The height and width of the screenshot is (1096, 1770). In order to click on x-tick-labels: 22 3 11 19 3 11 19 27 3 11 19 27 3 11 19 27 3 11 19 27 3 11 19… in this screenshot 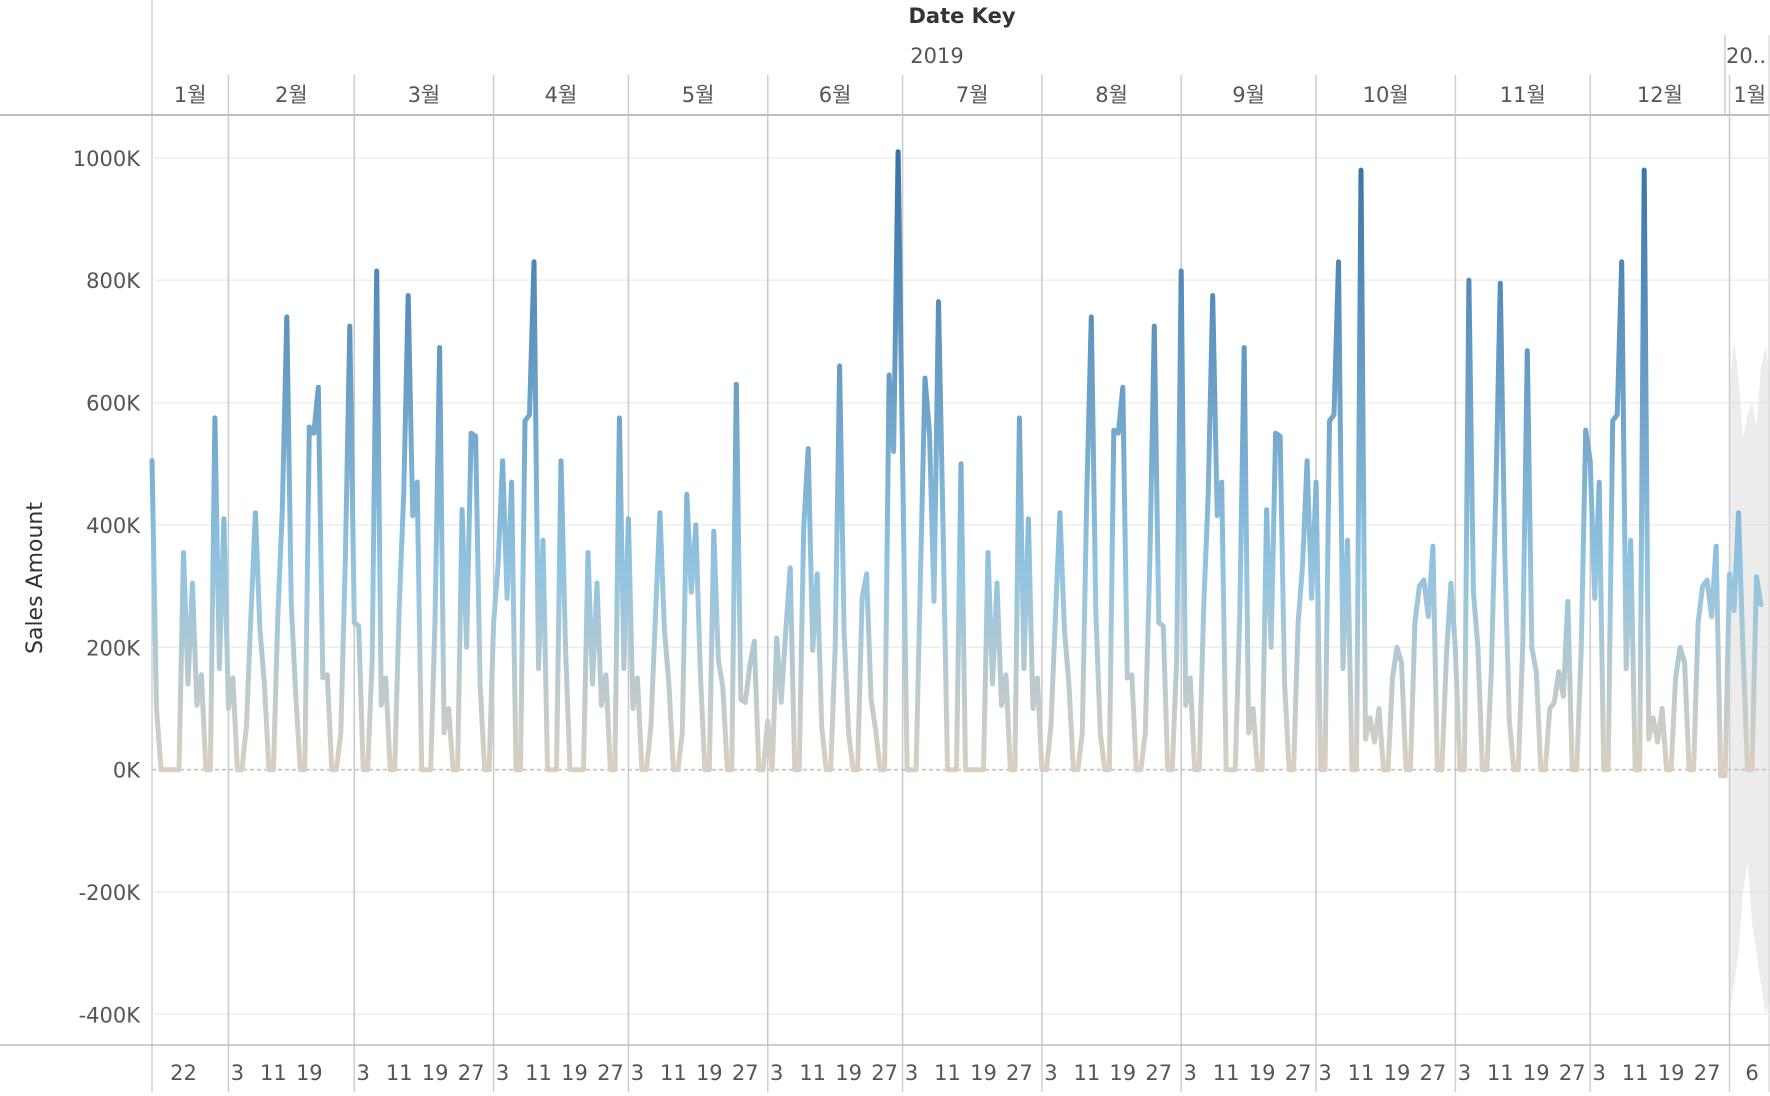, I will do `click(964, 1073)`.